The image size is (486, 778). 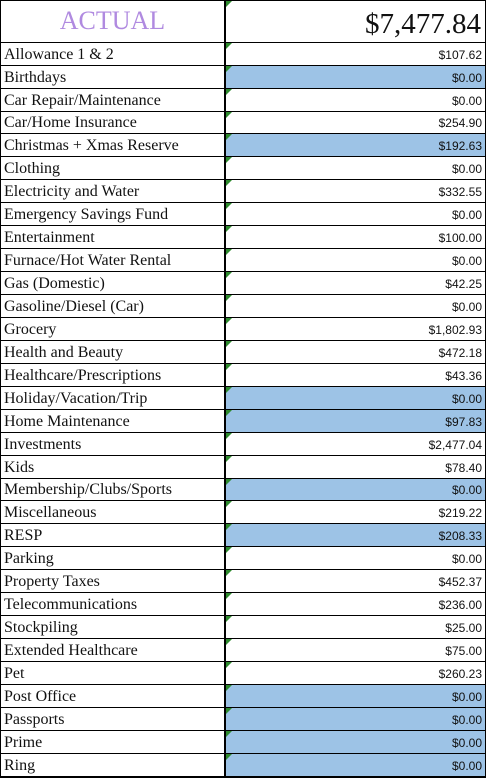 What do you see at coordinates (113, 214) in the screenshot?
I see `category-cell: Emergency Savings Fund` at bounding box center [113, 214].